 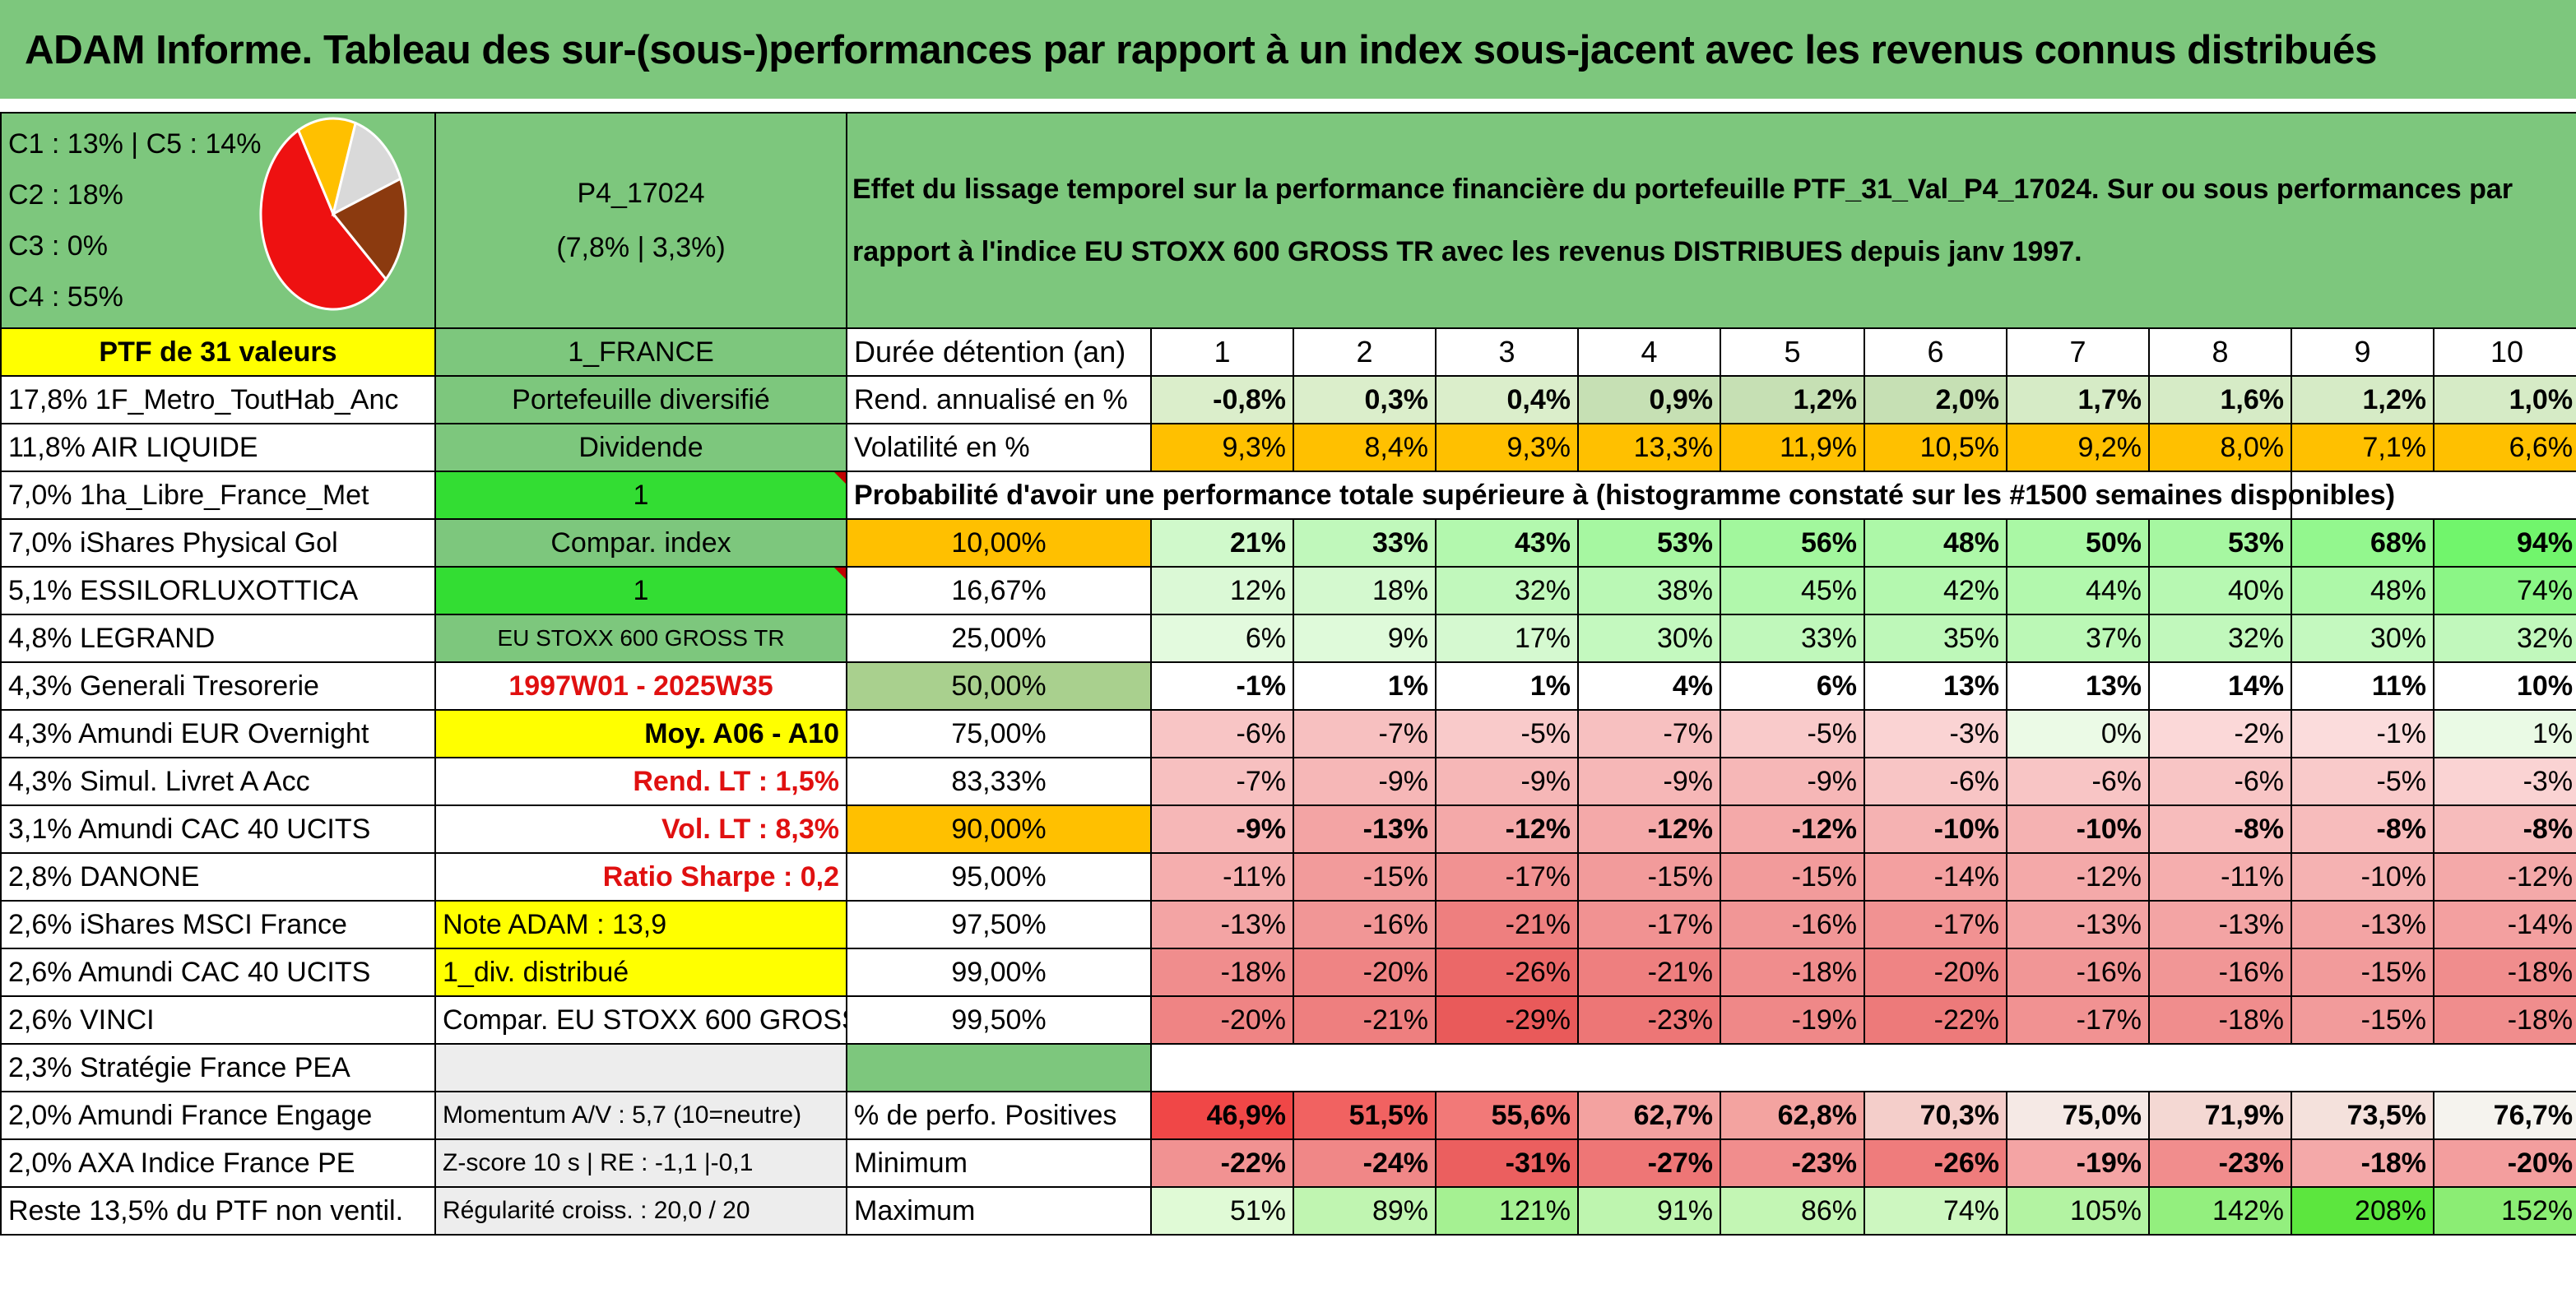 I want to click on year-header: 2, so click(x=1365, y=352).